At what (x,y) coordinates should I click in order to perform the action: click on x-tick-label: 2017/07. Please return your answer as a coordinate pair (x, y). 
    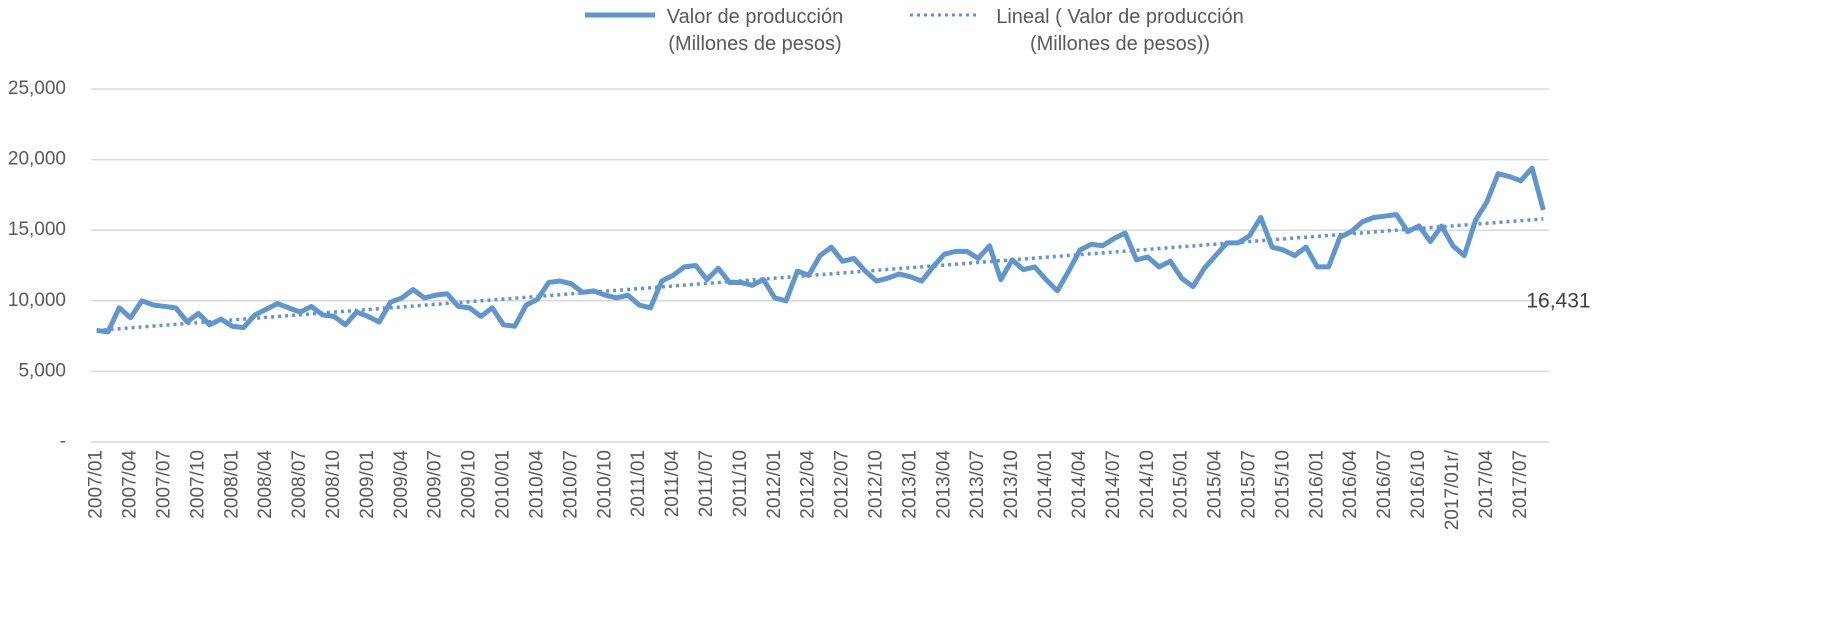
    Looking at the image, I should click on (1520, 484).